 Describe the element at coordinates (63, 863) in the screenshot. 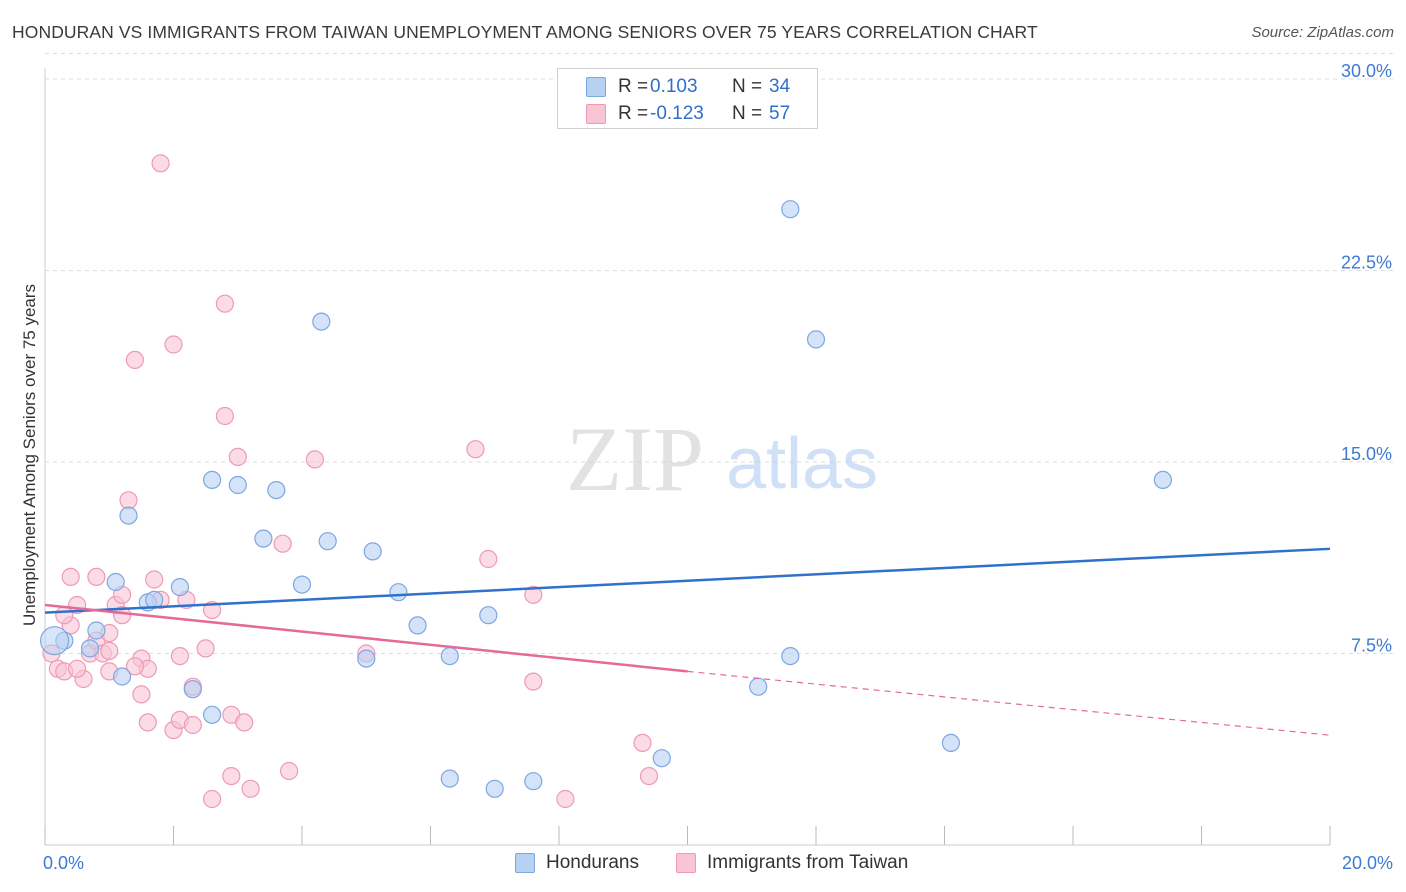

I see `x-tick-label-min: 0.0%` at that location.